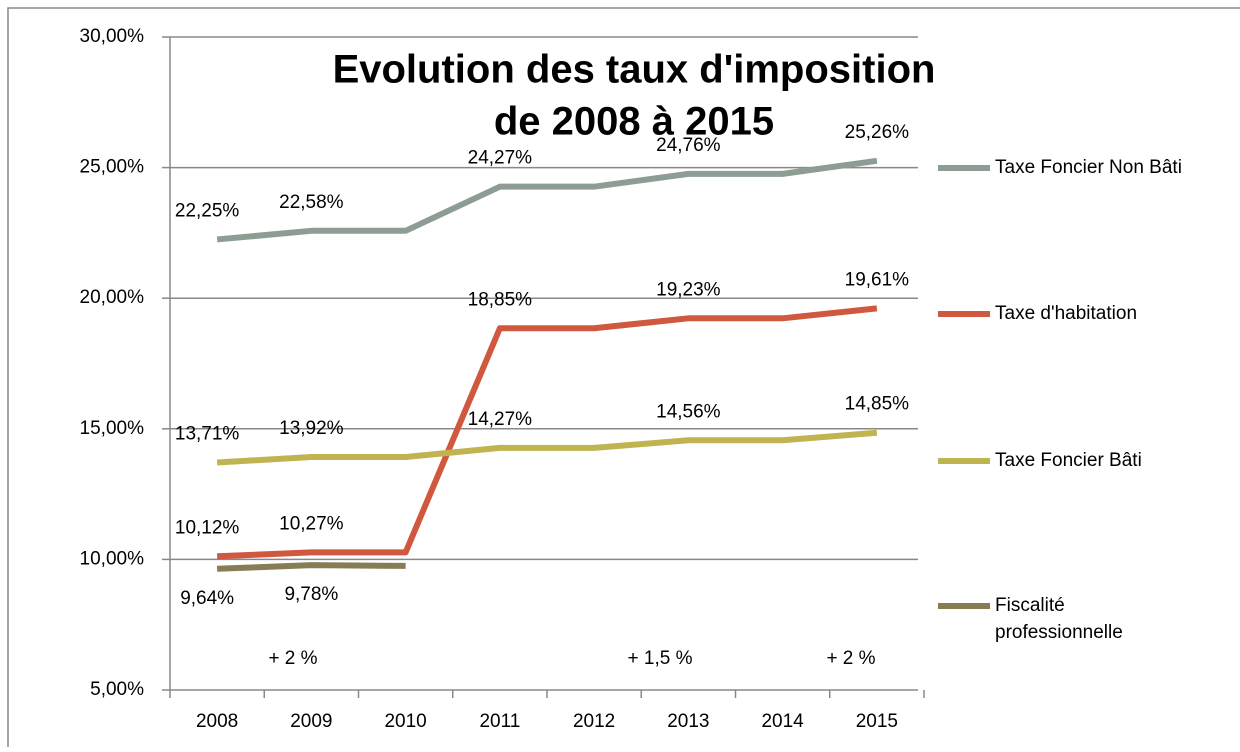 The image size is (1240, 752). What do you see at coordinates (634, 70) in the screenshot?
I see `chart-title: Evolution des taux d'imposition` at bounding box center [634, 70].